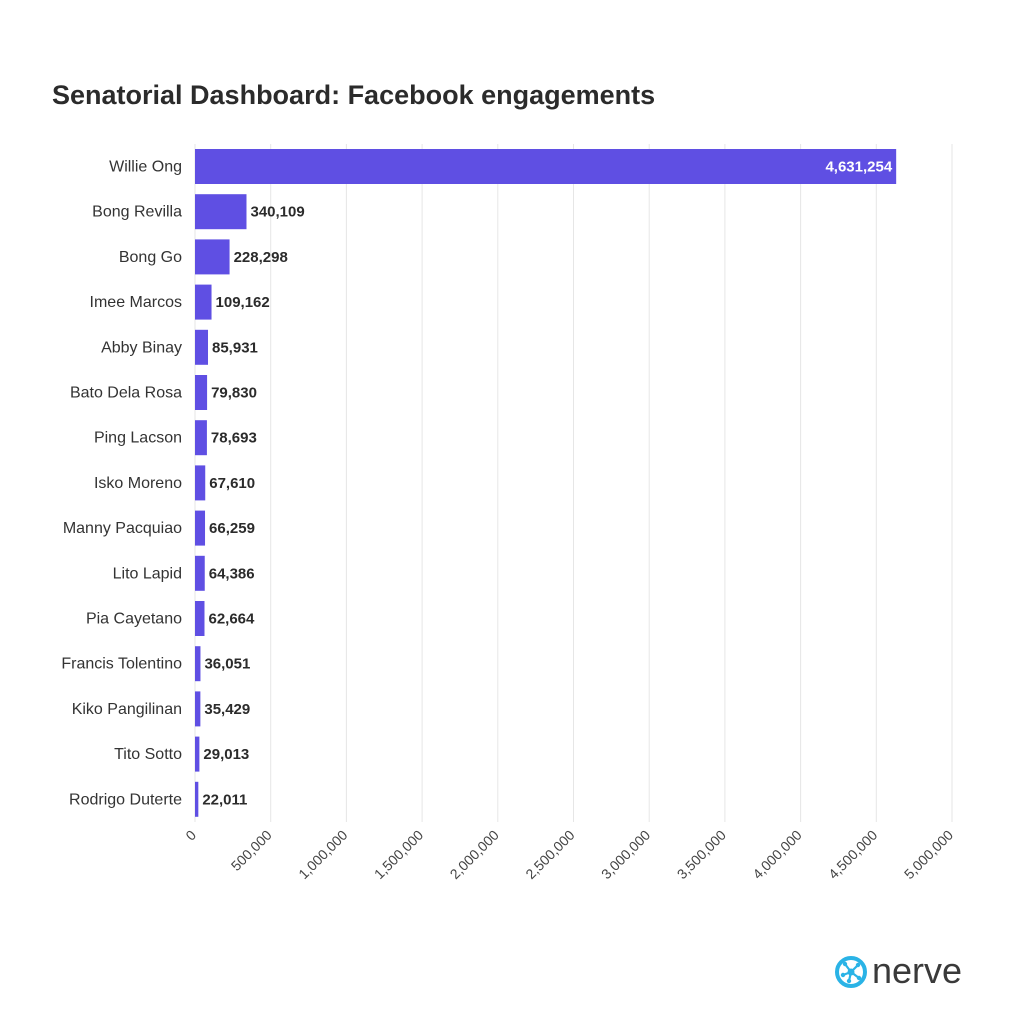 This screenshot has height=1024, width=1024. I want to click on x-tick-label: 5,000,000, so click(929, 855).